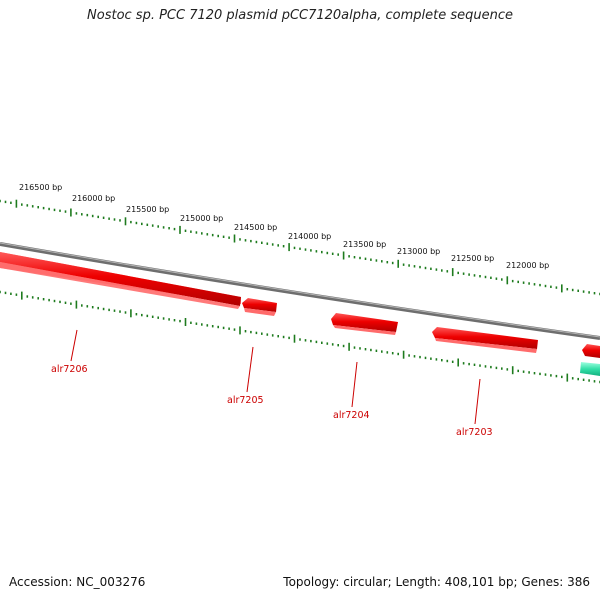  Describe the element at coordinates (69, 369) in the screenshot. I see `gene-label: alr7206` at that location.